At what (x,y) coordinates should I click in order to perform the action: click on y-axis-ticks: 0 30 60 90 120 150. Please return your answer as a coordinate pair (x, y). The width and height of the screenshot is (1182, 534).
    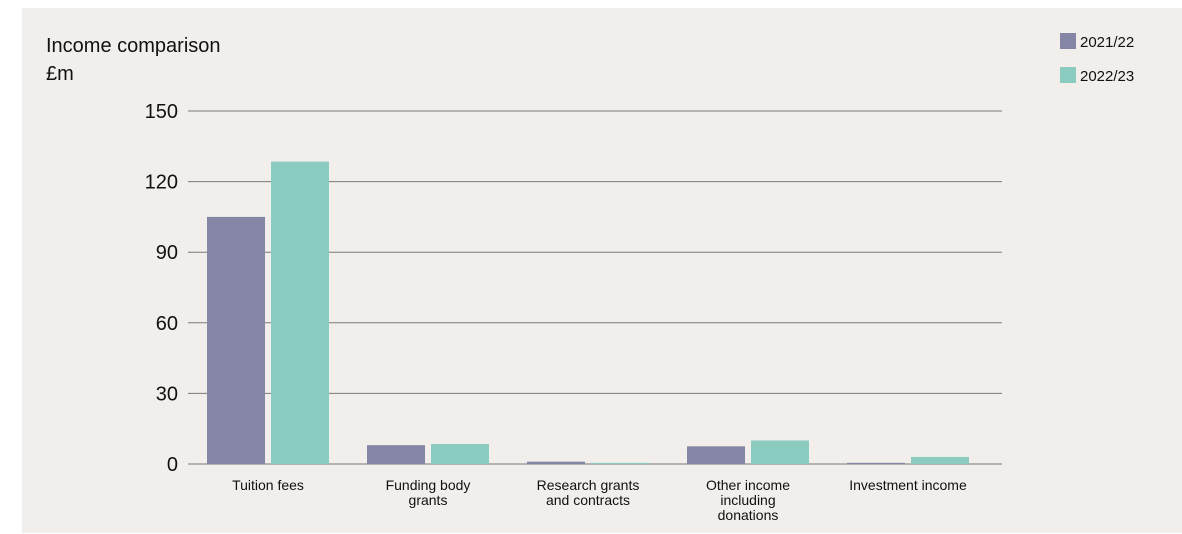
    Looking at the image, I should click on (161, 288).